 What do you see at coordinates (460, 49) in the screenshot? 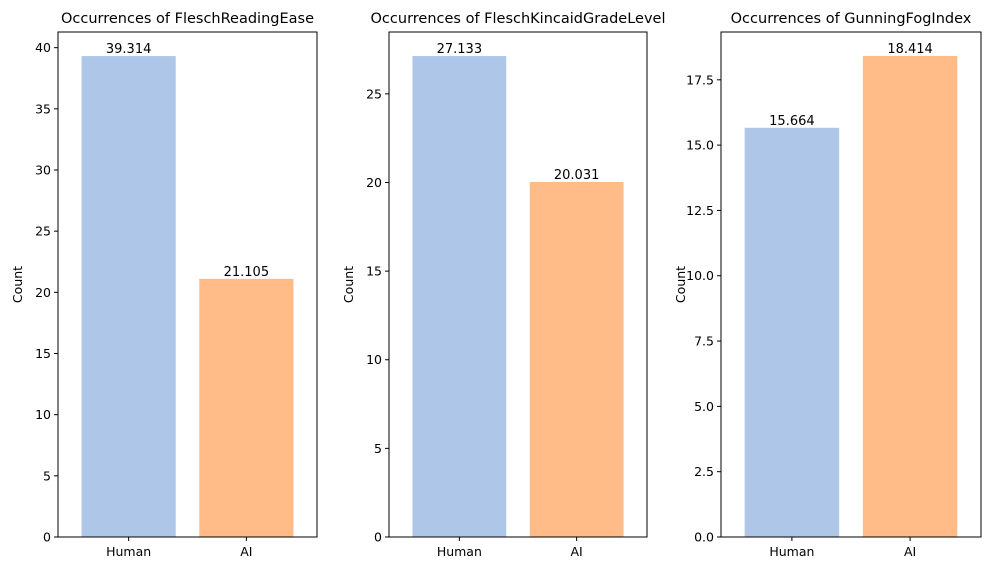
I see `bar-value-label: 27.133` at bounding box center [460, 49].